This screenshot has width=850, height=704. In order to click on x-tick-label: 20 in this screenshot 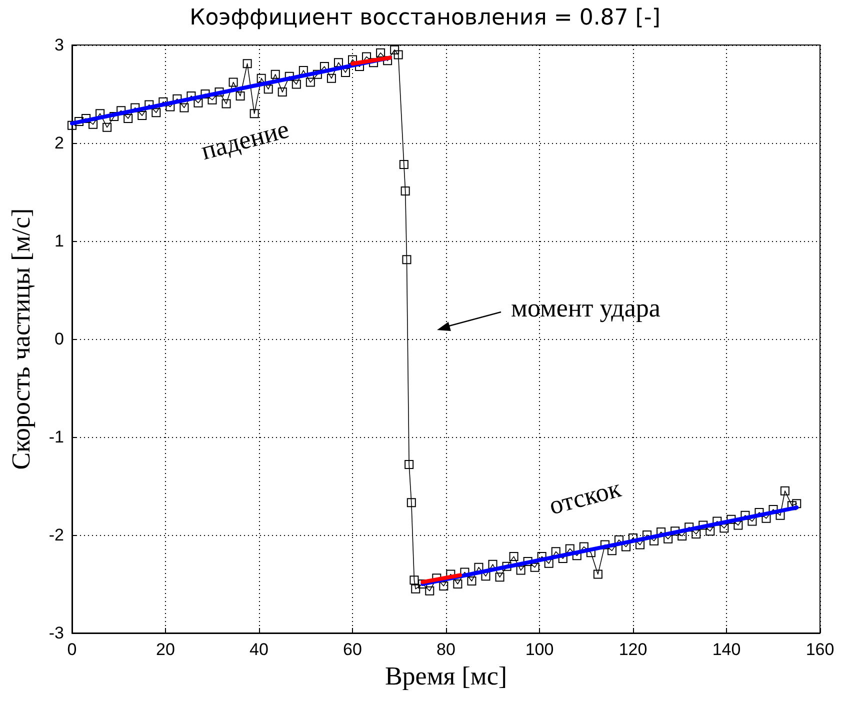, I will do `click(165, 649)`.